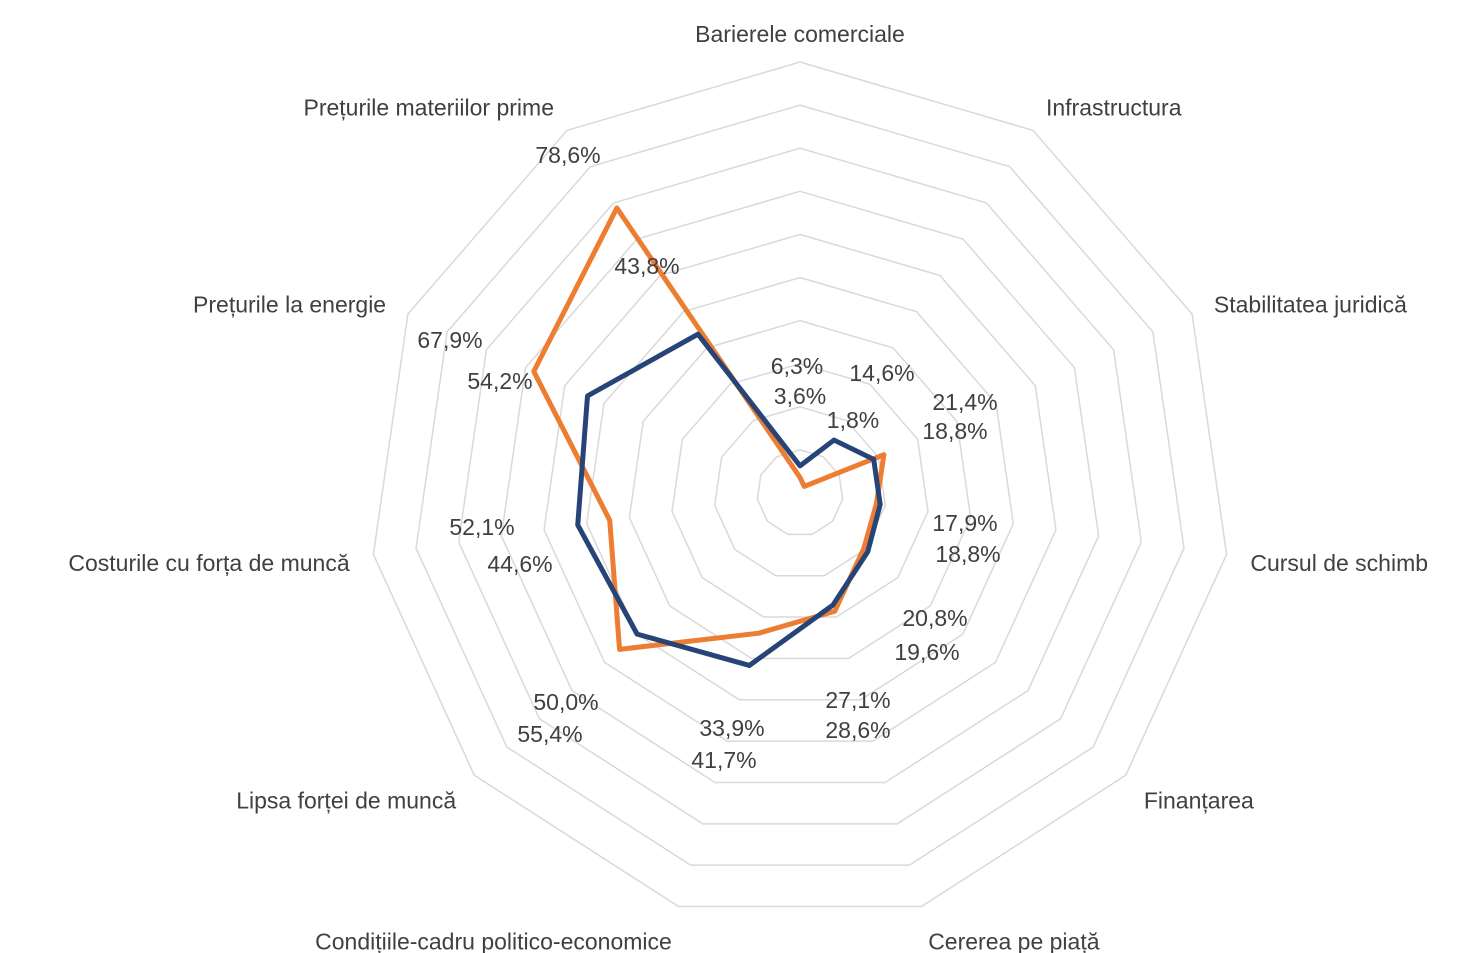 The width and height of the screenshot is (1460, 953). I want to click on category-label: Infrastructura, so click(1114, 108).